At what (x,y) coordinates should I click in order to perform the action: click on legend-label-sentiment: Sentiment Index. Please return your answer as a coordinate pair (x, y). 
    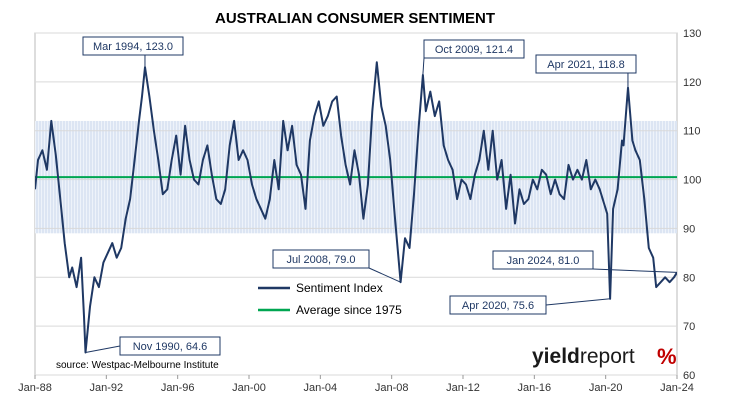
    Looking at the image, I should click on (339, 288).